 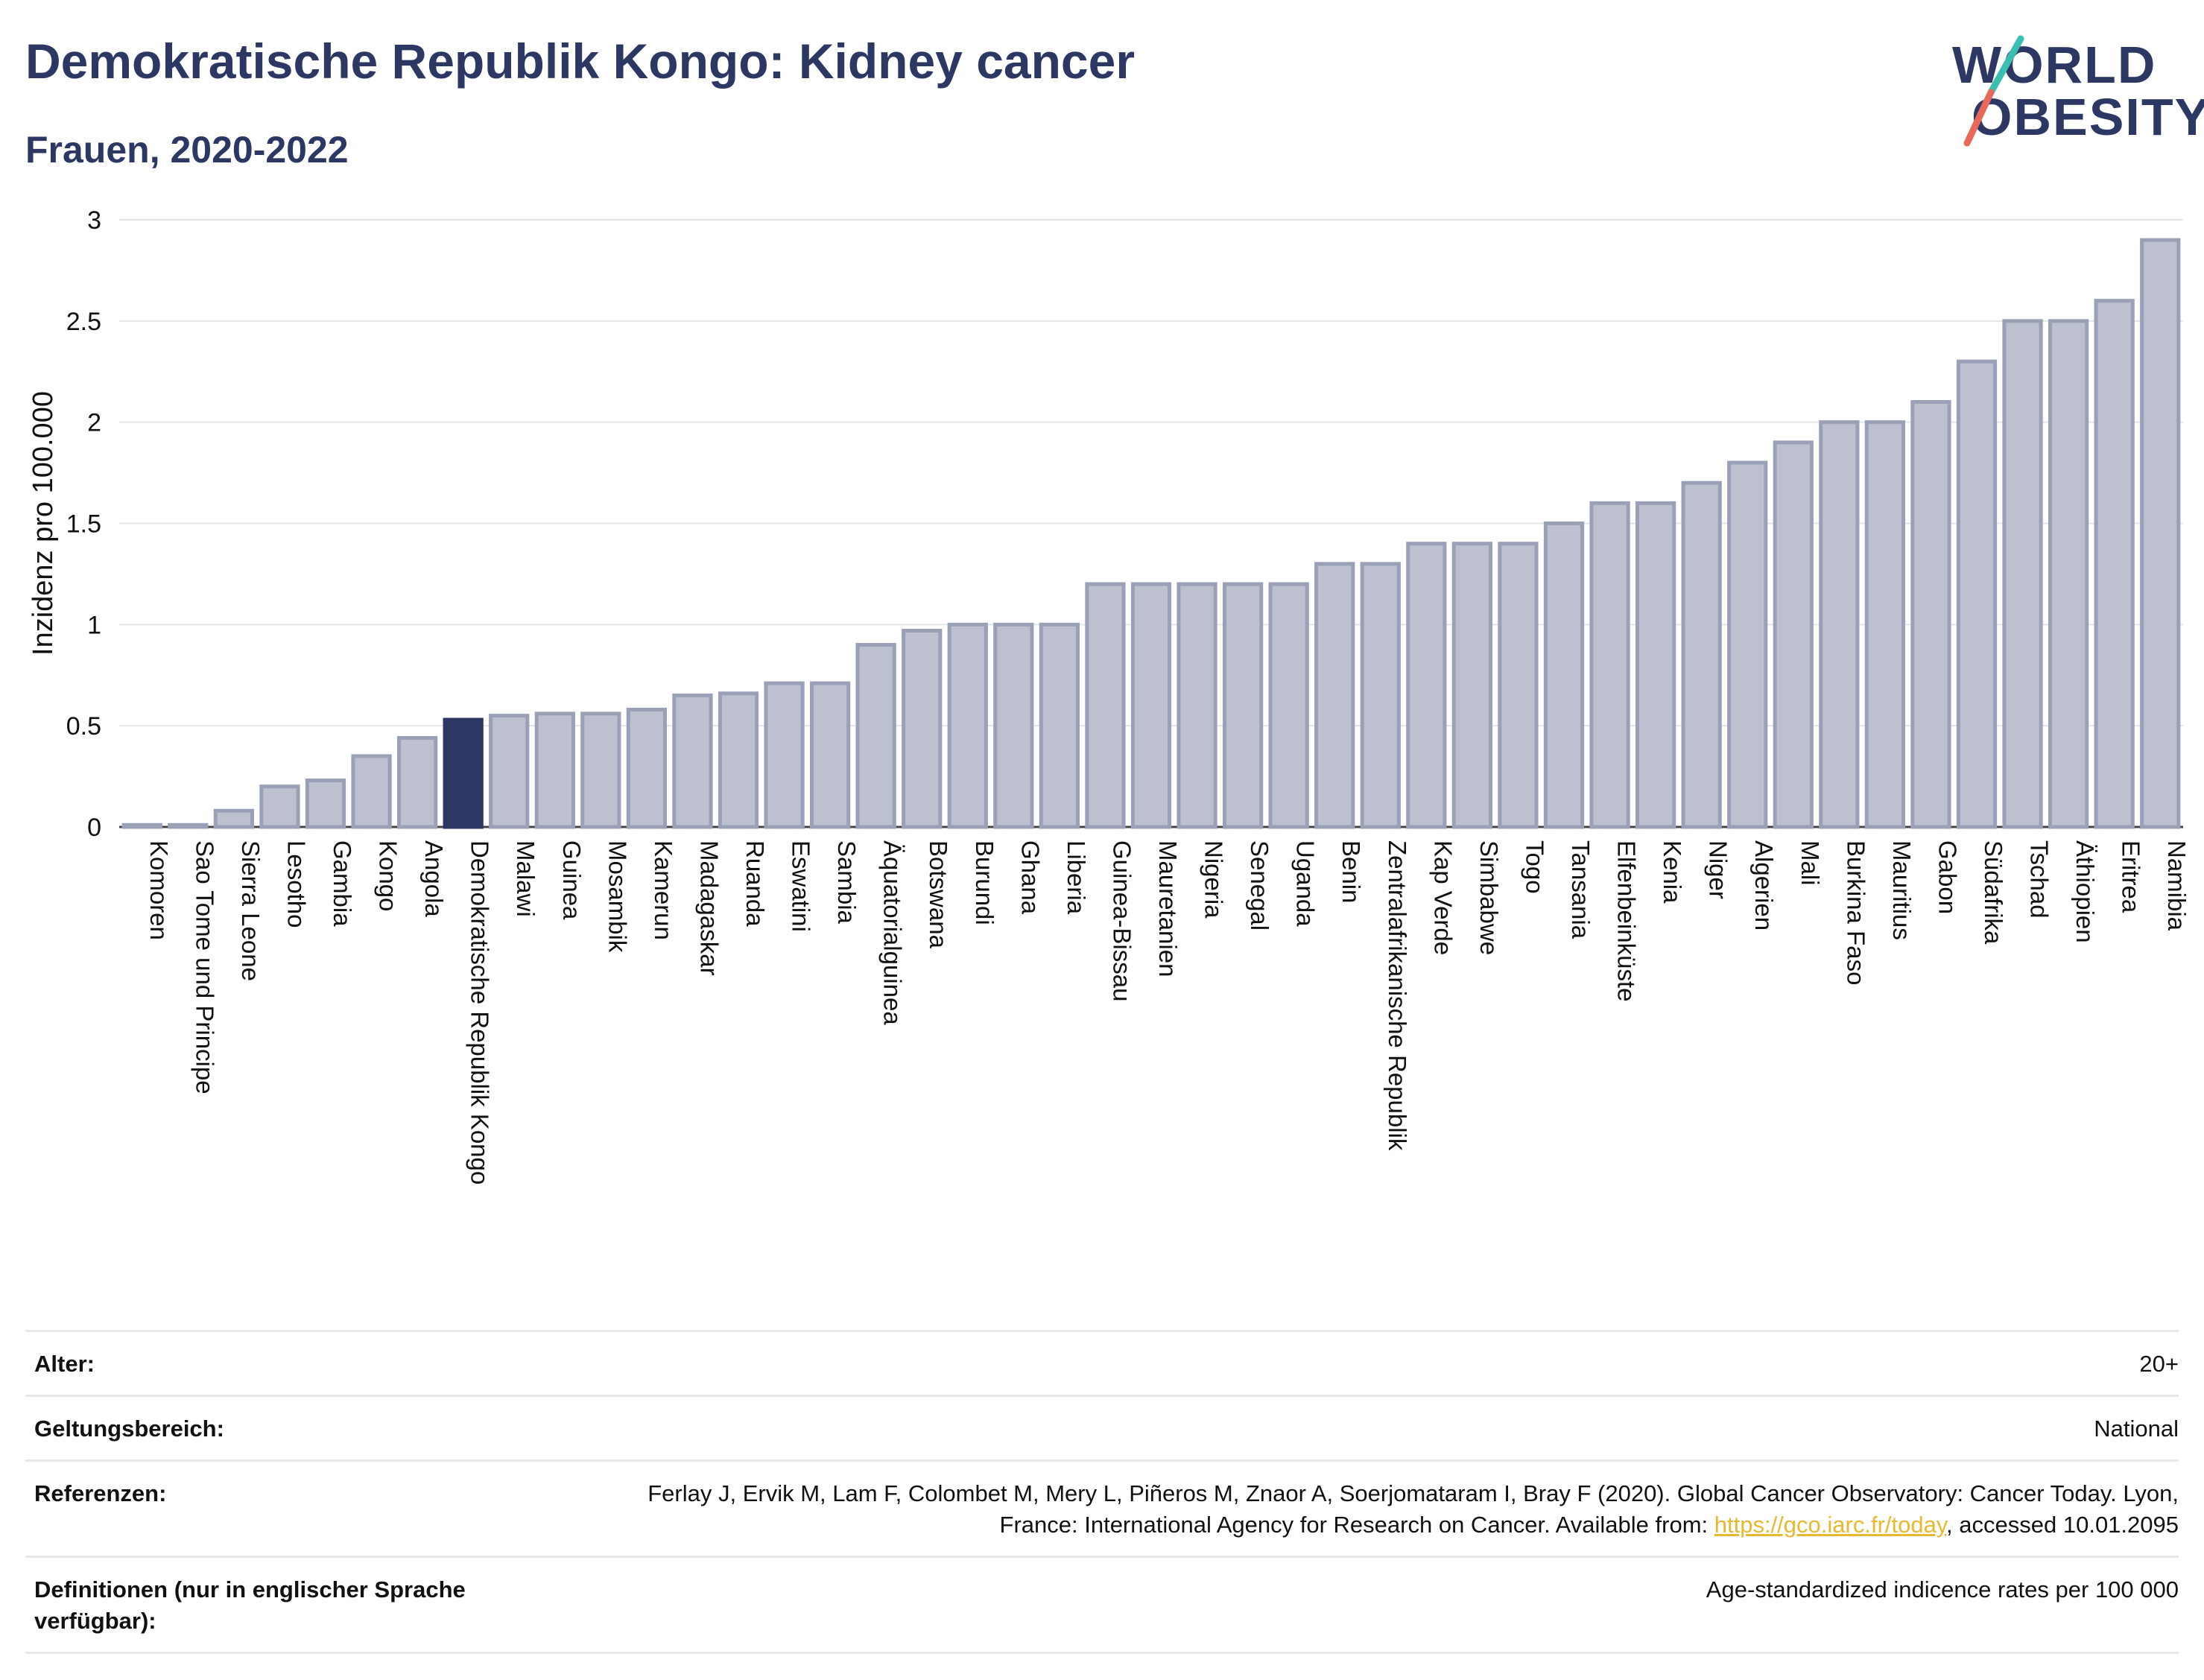 What do you see at coordinates (83, 322) in the screenshot?
I see `y-tick-label: 2.5` at bounding box center [83, 322].